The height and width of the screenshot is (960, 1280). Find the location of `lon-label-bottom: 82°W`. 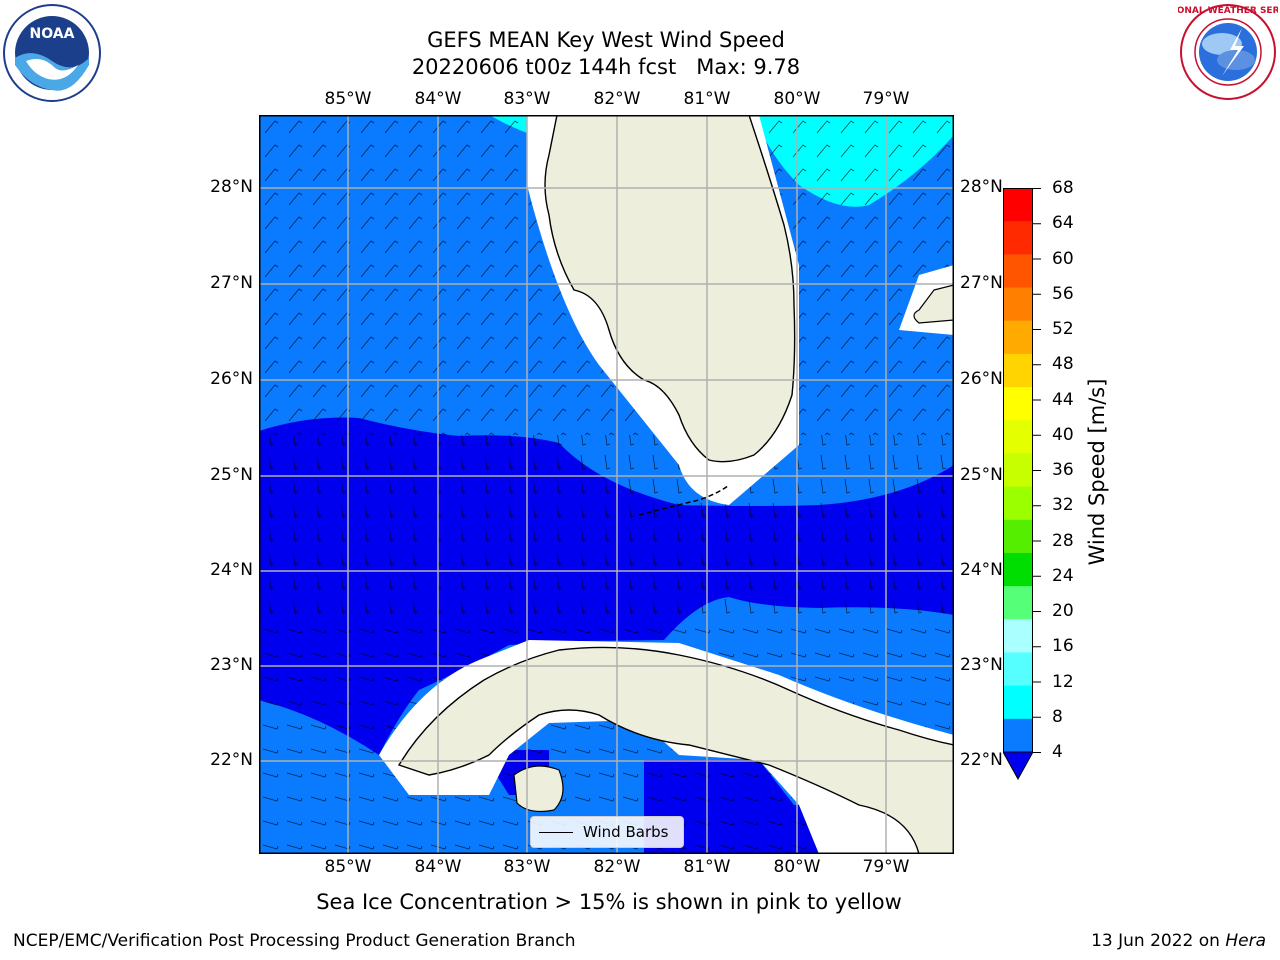

lon-label-bottom: 82°W is located at coordinates (617, 867).